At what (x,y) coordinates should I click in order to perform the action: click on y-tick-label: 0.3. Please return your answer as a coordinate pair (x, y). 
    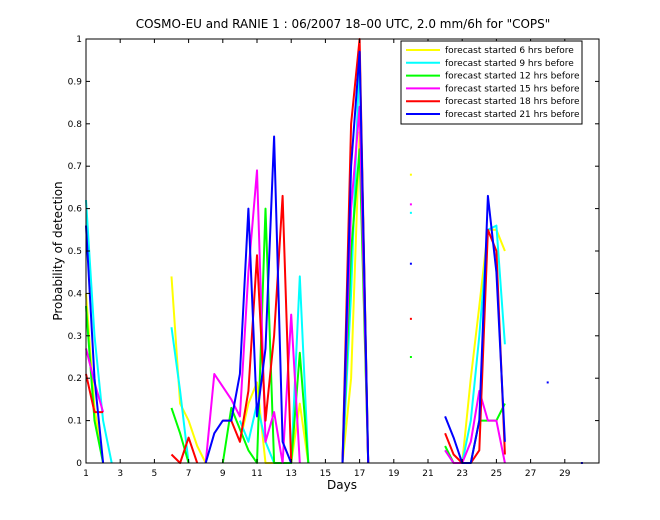
    Looking at the image, I should click on (75, 337).